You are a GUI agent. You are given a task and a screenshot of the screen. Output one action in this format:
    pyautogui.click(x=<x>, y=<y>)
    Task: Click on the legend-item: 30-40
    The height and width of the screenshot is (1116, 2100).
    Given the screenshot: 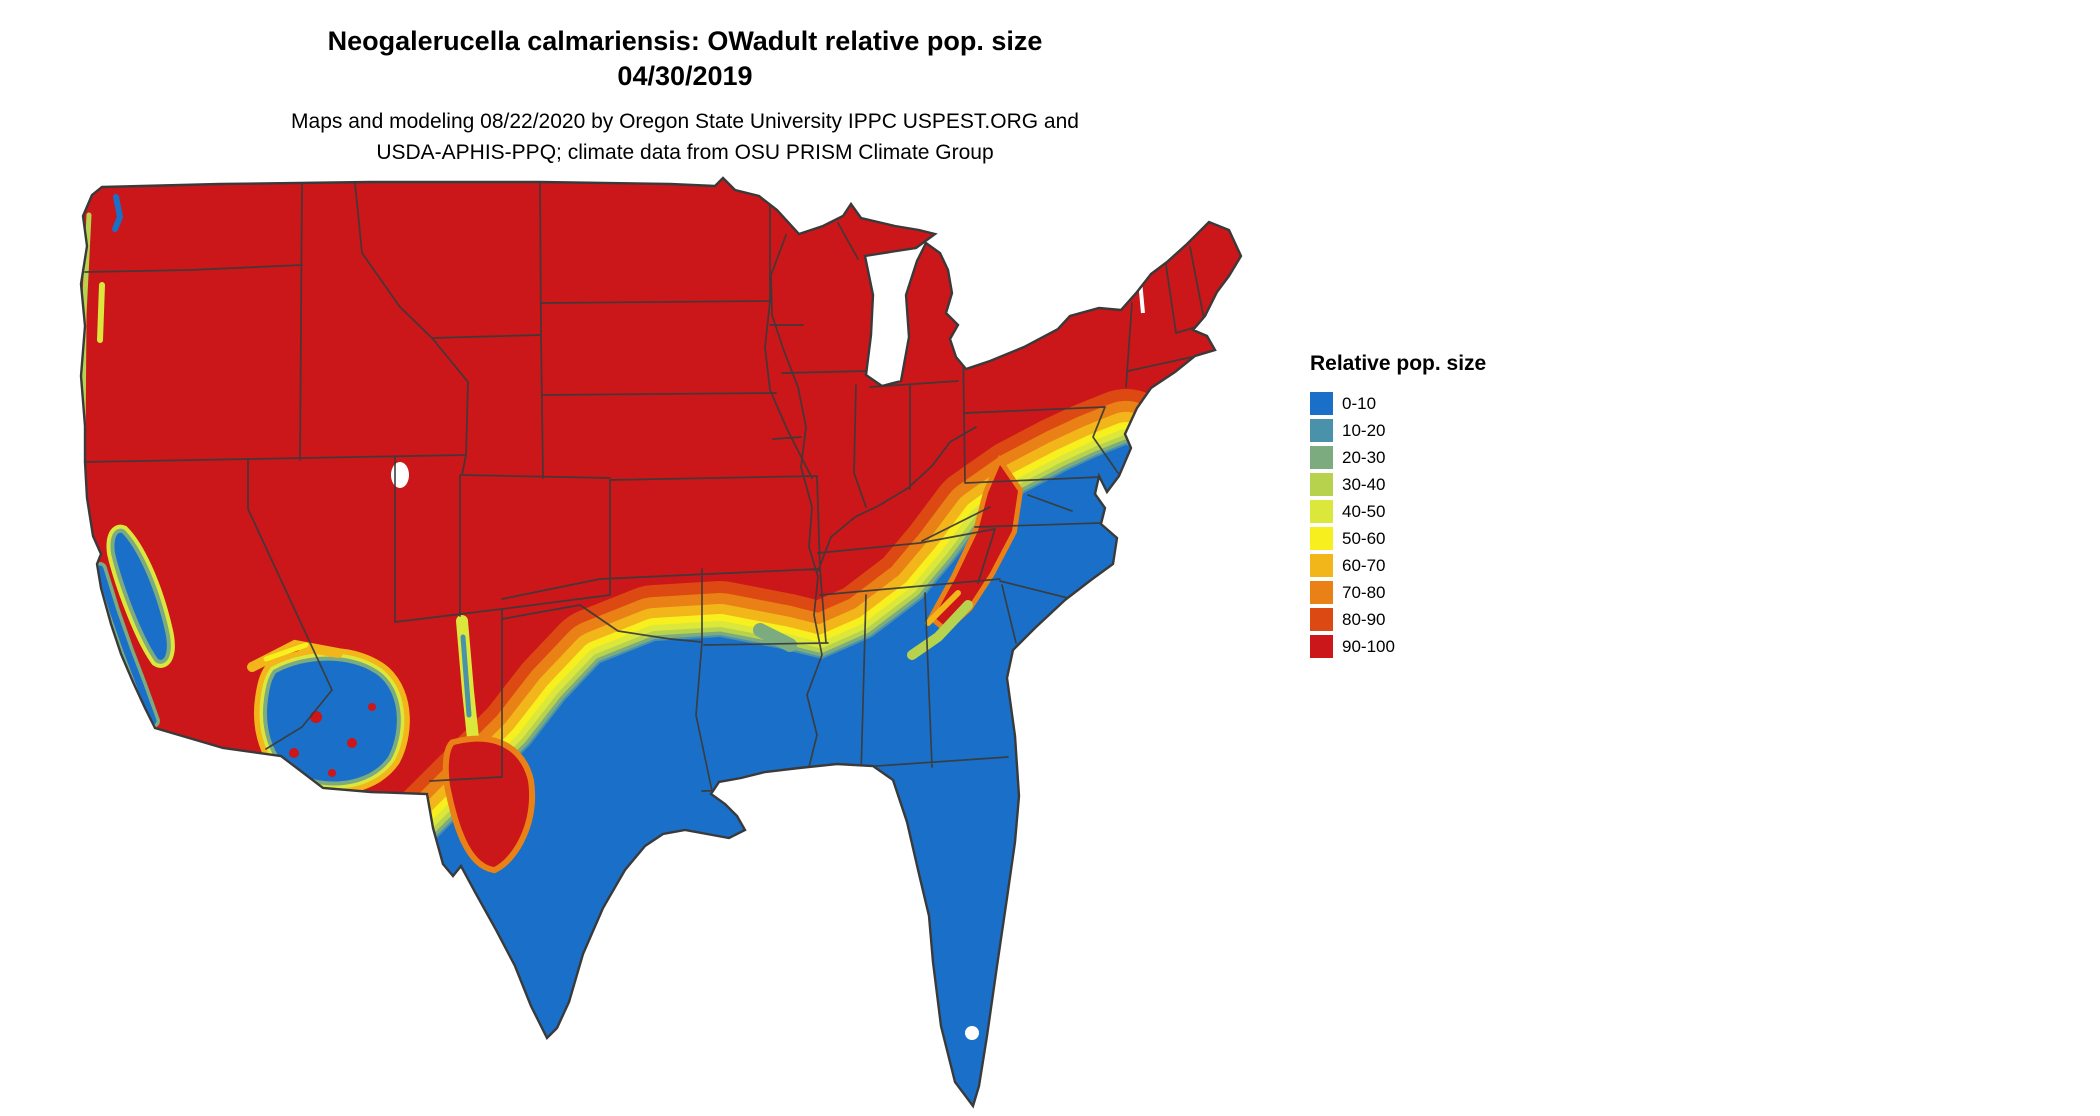 What is the action you would take?
    pyautogui.click(x=1398, y=484)
    